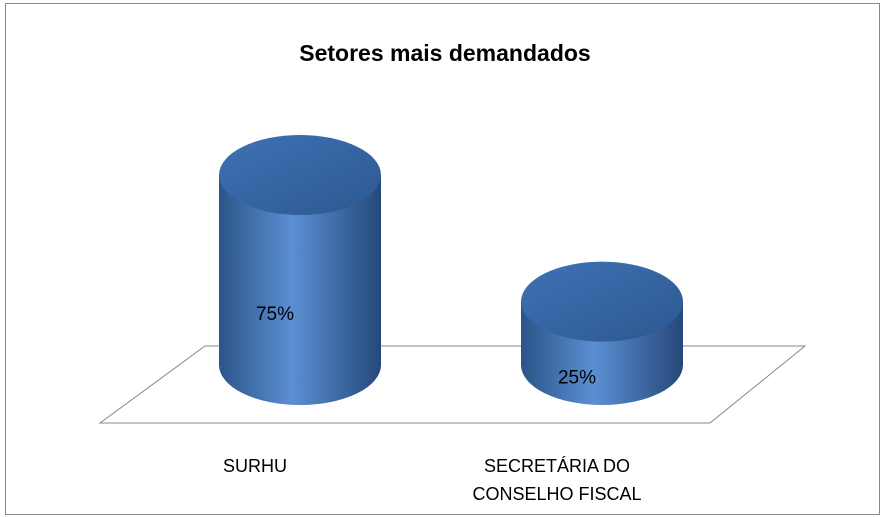  What do you see at coordinates (577, 377) in the screenshot?
I see `value-label: 25%` at bounding box center [577, 377].